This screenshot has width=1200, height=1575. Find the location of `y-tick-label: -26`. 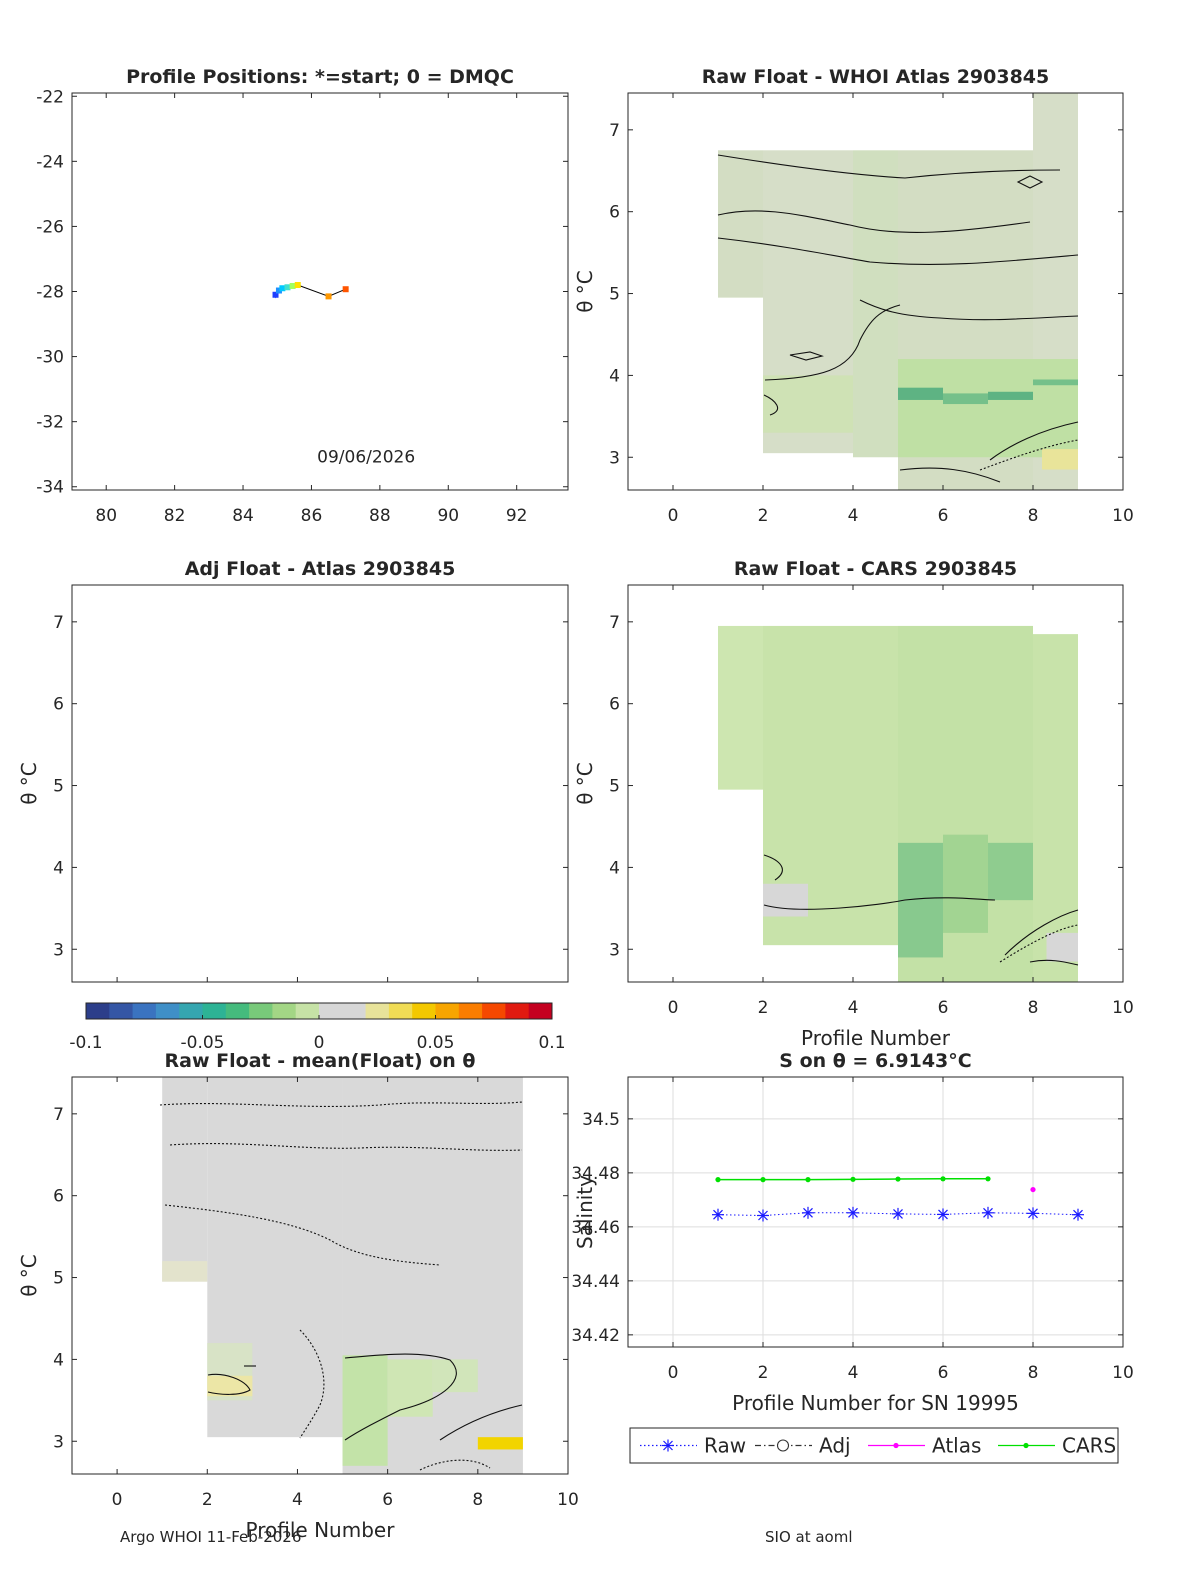

y-tick-label: -26 is located at coordinates (50, 227).